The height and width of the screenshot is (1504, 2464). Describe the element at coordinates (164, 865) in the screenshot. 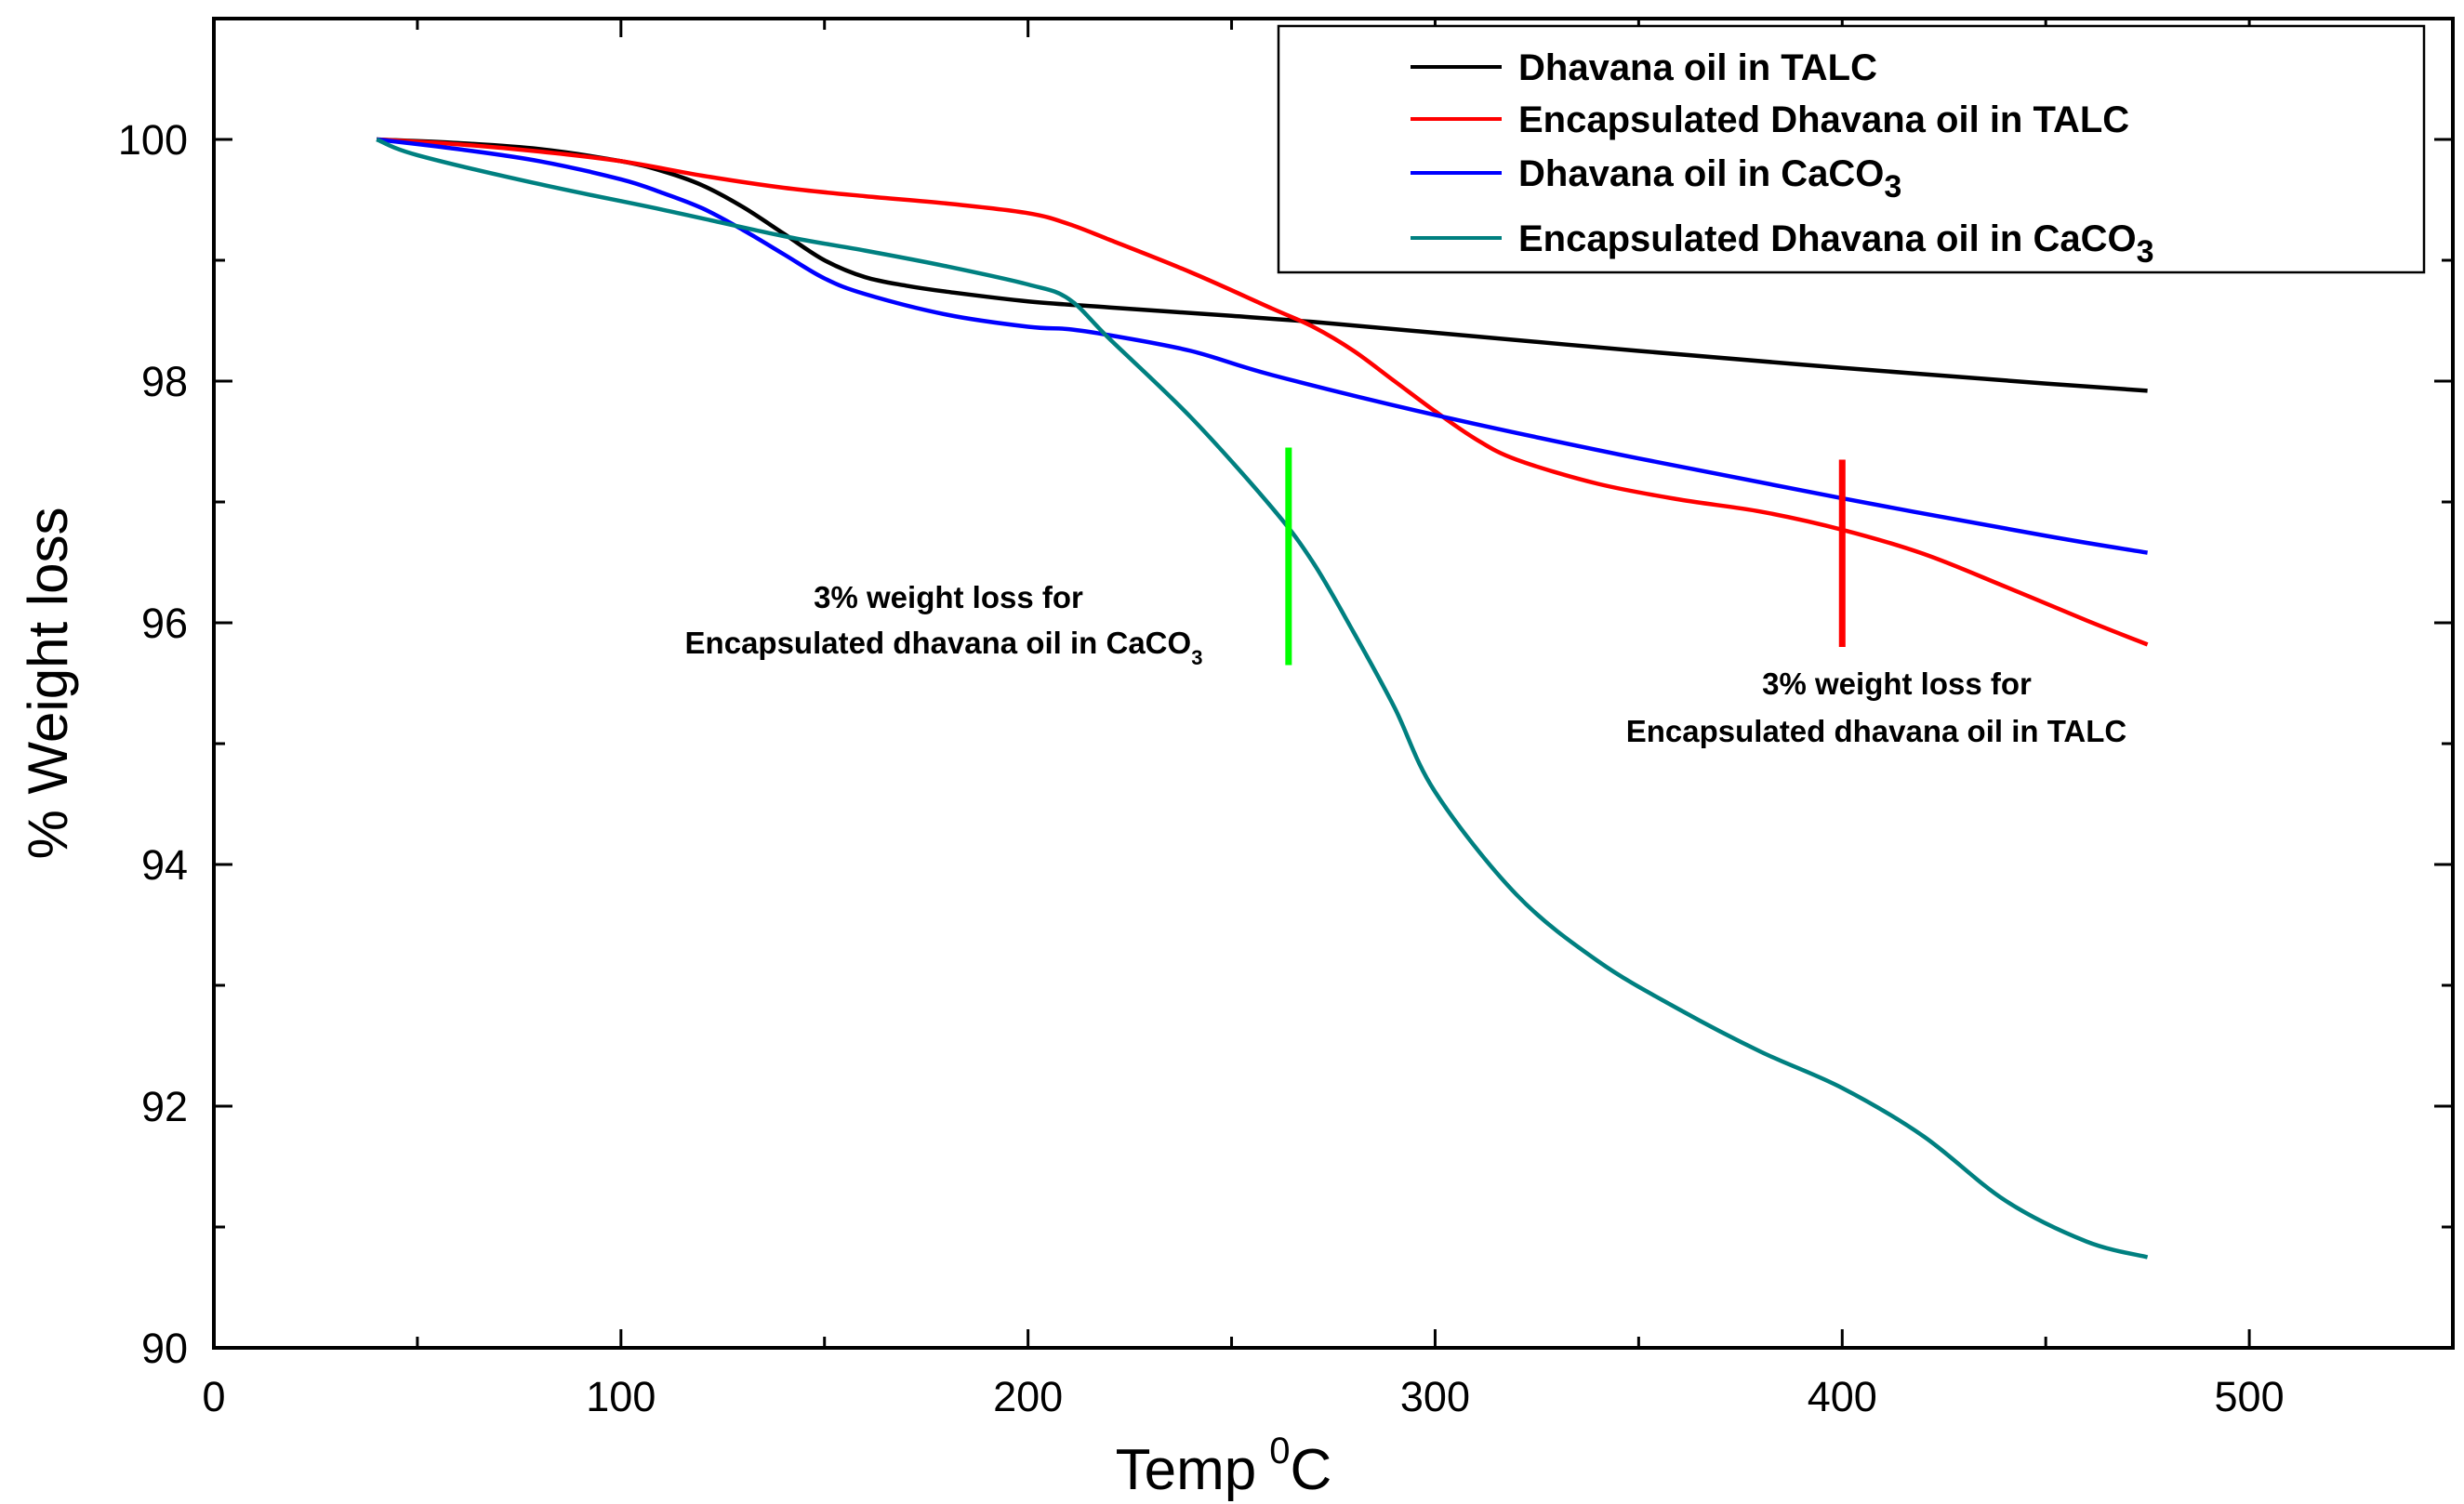

I see `y-tick-label: 94` at that location.